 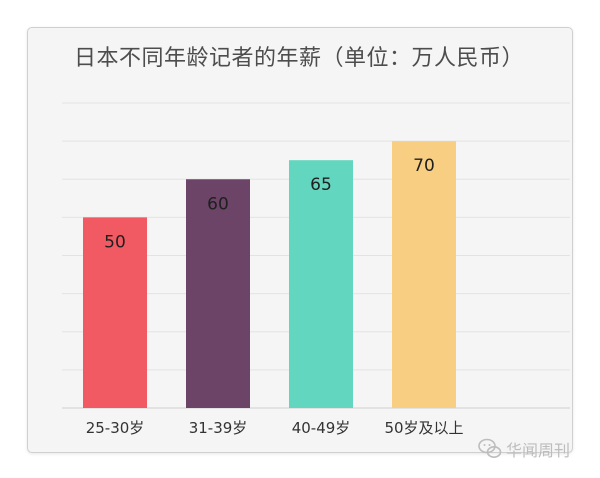 I want to click on watermark: 华闻周刊, so click(x=524, y=449).